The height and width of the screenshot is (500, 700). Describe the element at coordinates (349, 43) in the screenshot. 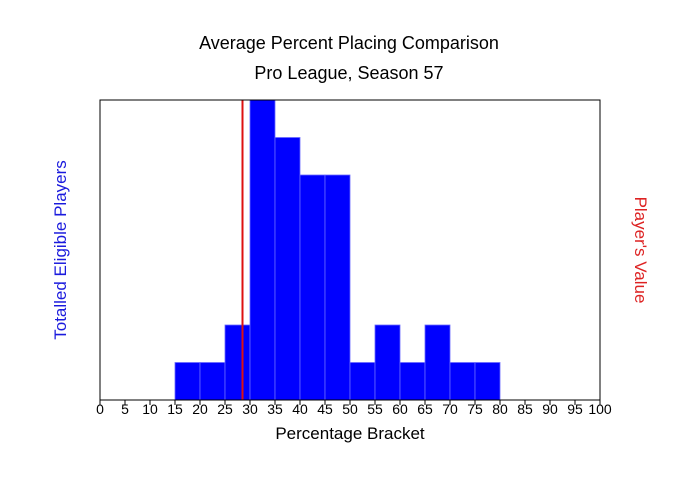

I see `chart-title: Average Percent Placing Comparison` at that location.